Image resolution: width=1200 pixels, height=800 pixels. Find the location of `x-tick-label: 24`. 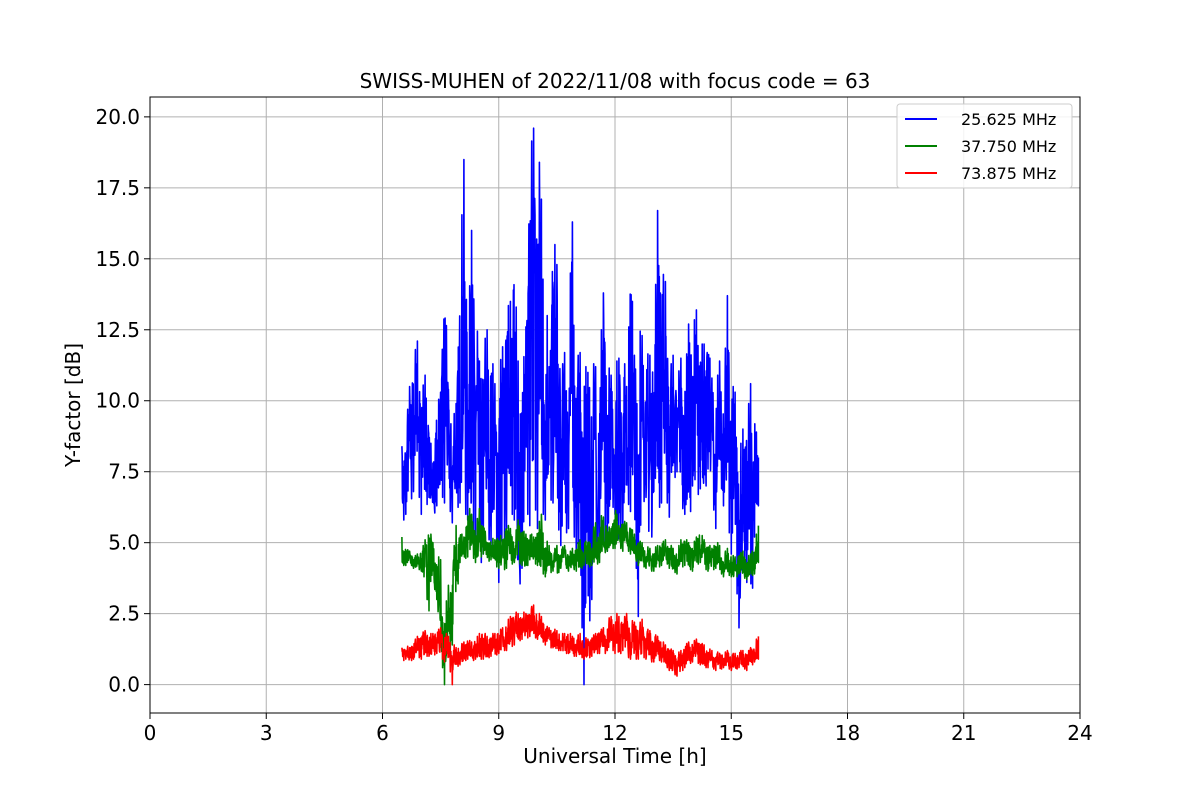

x-tick-label: 24 is located at coordinates (1079, 733).